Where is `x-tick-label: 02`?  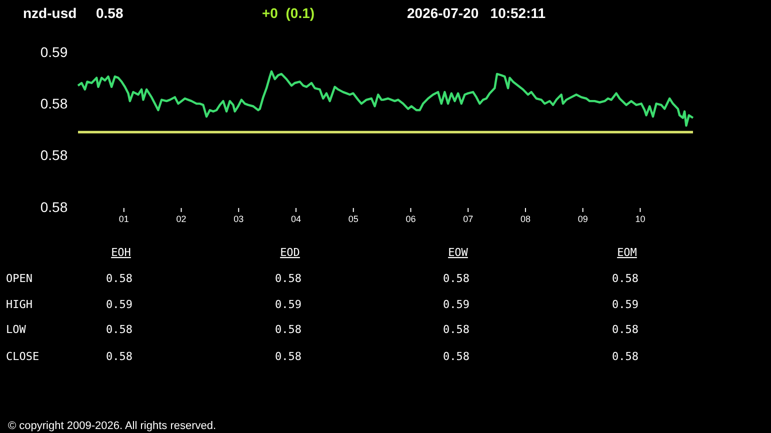 x-tick-label: 02 is located at coordinates (181, 219).